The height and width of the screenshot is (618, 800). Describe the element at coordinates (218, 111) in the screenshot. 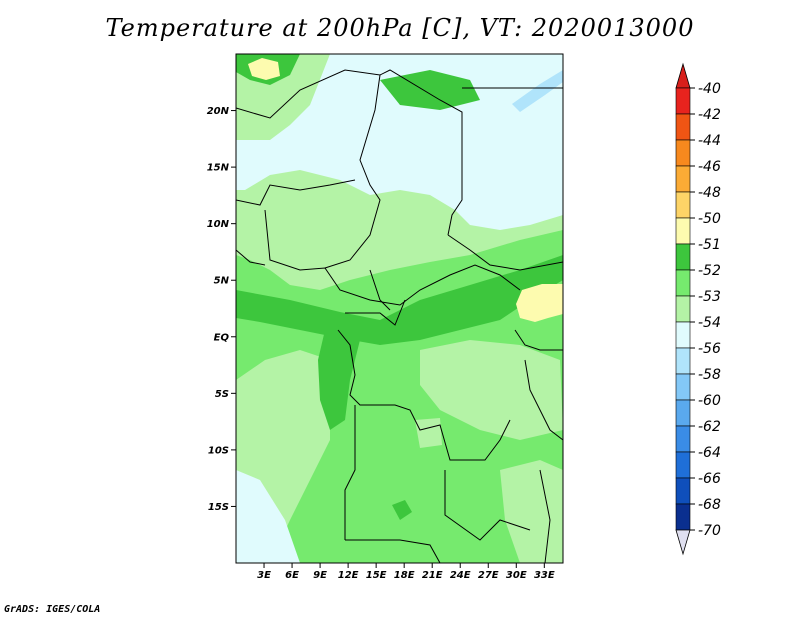

I see `lat-tick-label: 20N` at that location.